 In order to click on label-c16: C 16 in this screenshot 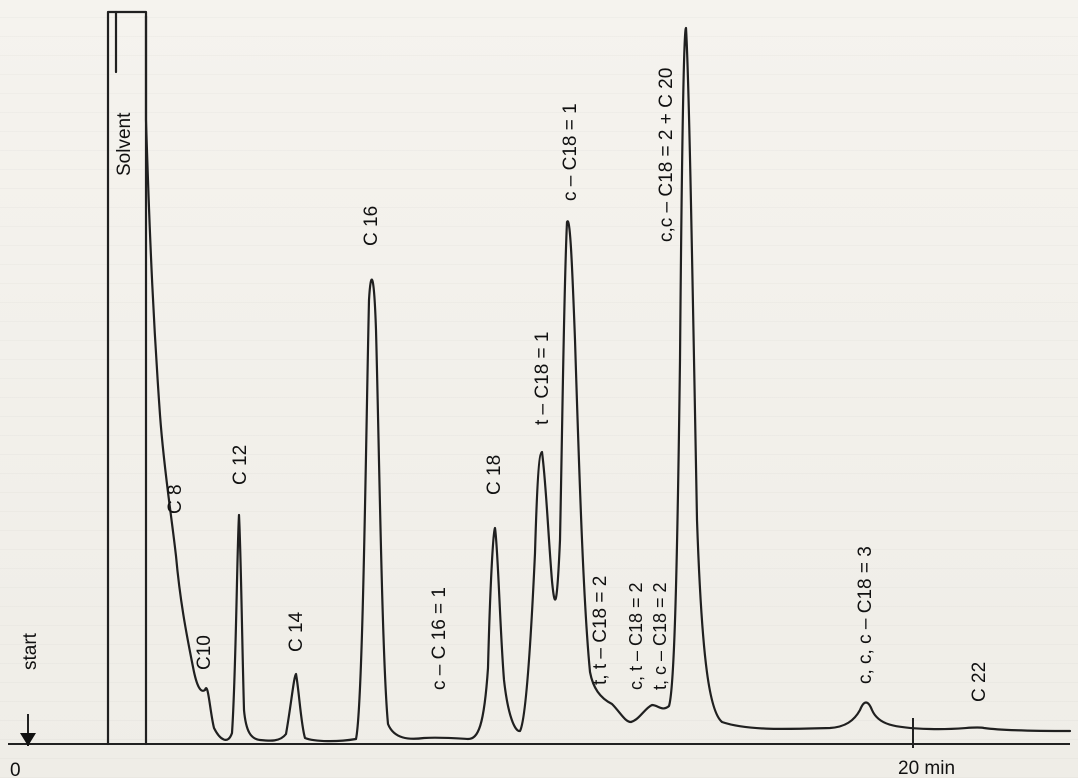, I will do `click(371, 226)`.